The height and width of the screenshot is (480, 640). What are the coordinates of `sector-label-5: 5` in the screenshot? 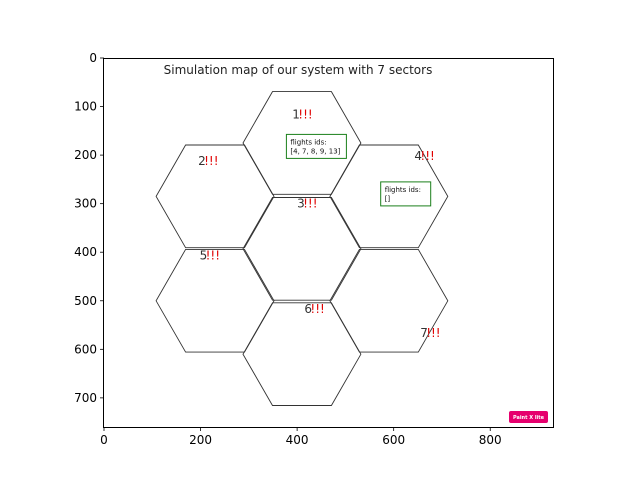 It's located at (204, 256).